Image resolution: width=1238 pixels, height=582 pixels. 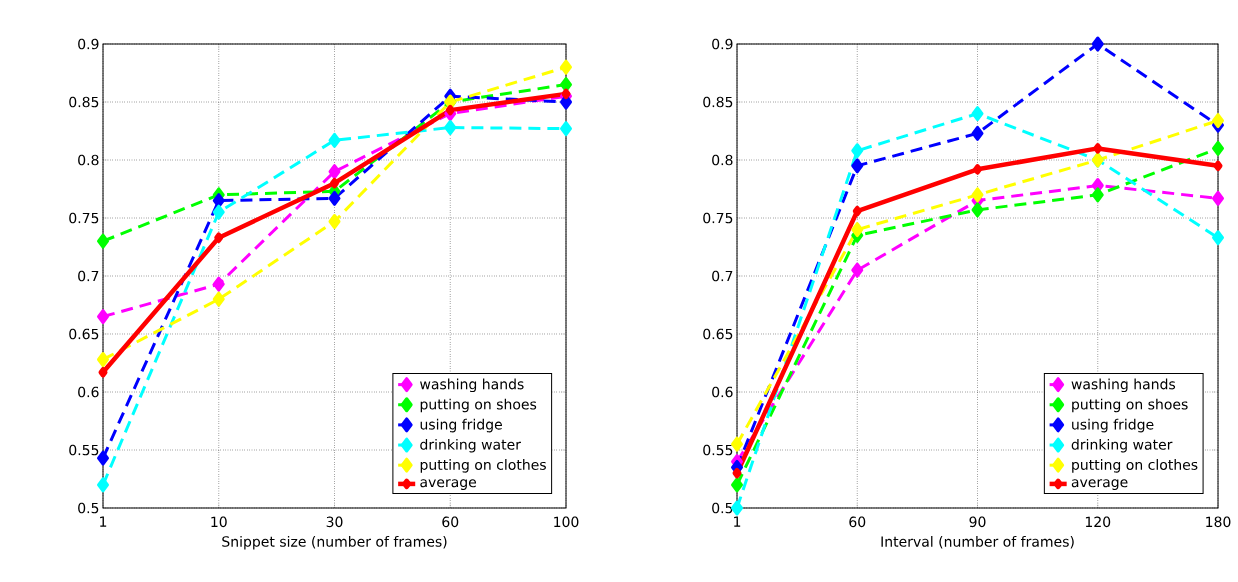 I want to click on x-tick-label: 100, so click(x=566, y=522).